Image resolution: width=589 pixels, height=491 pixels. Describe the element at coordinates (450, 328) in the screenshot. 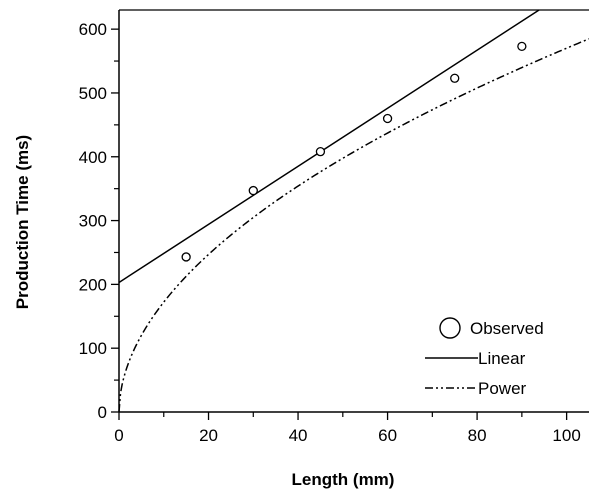

I see `legend-observed-marker` at that location.